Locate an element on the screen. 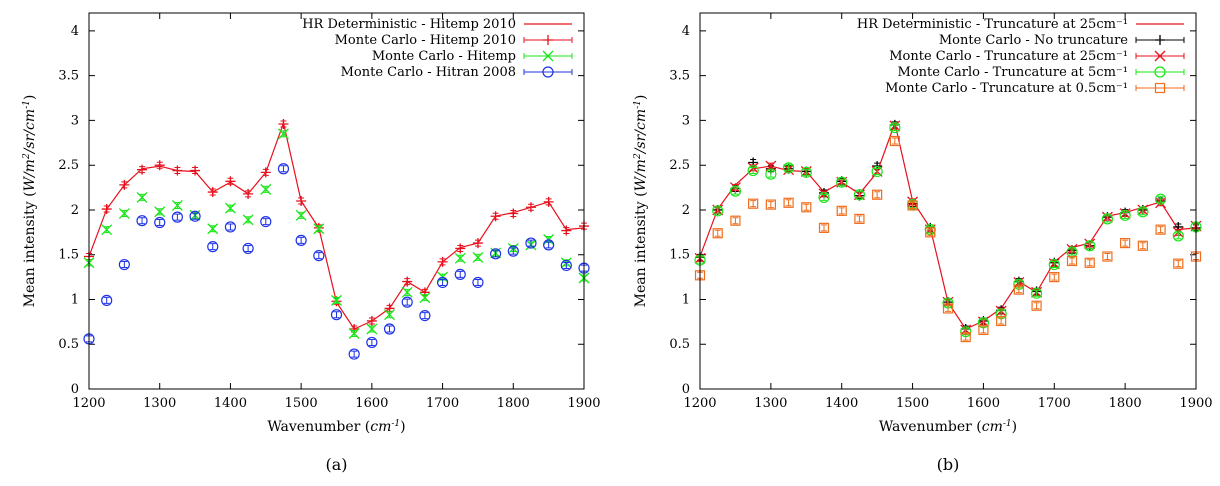  x-tick-label: 1400 is located at coordinates (841, 403).